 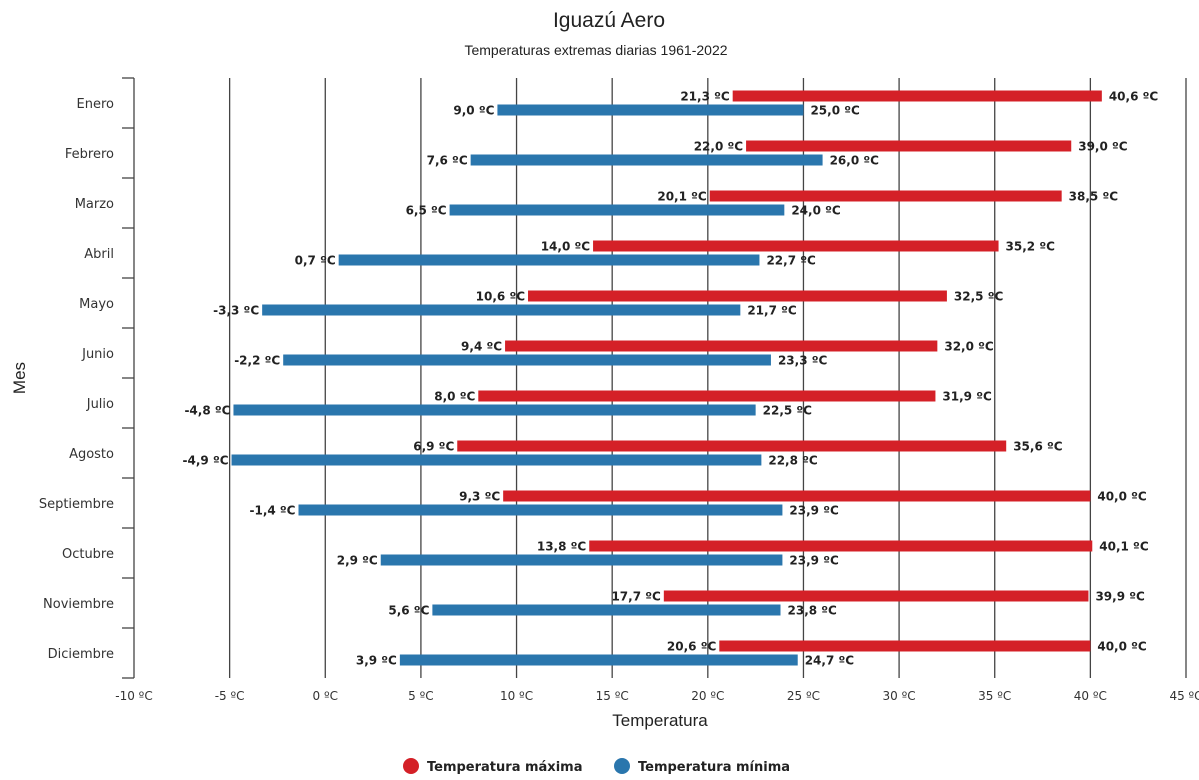 I want to click on legend-label-min: Temperatura mínima, so click(x=714, y=767).